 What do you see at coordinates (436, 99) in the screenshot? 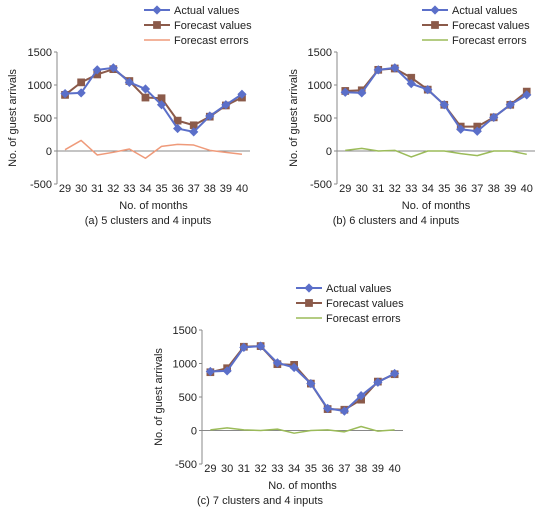
I see `series-actual-values` at bounding box center [436, 99].